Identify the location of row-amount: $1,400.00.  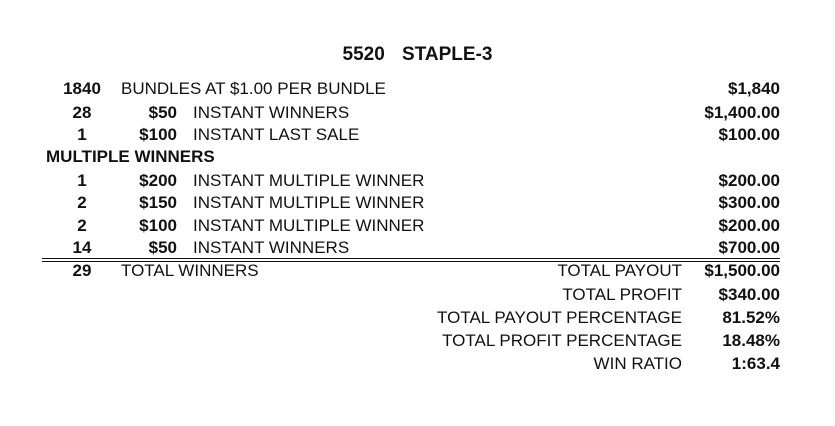
(742, 112).